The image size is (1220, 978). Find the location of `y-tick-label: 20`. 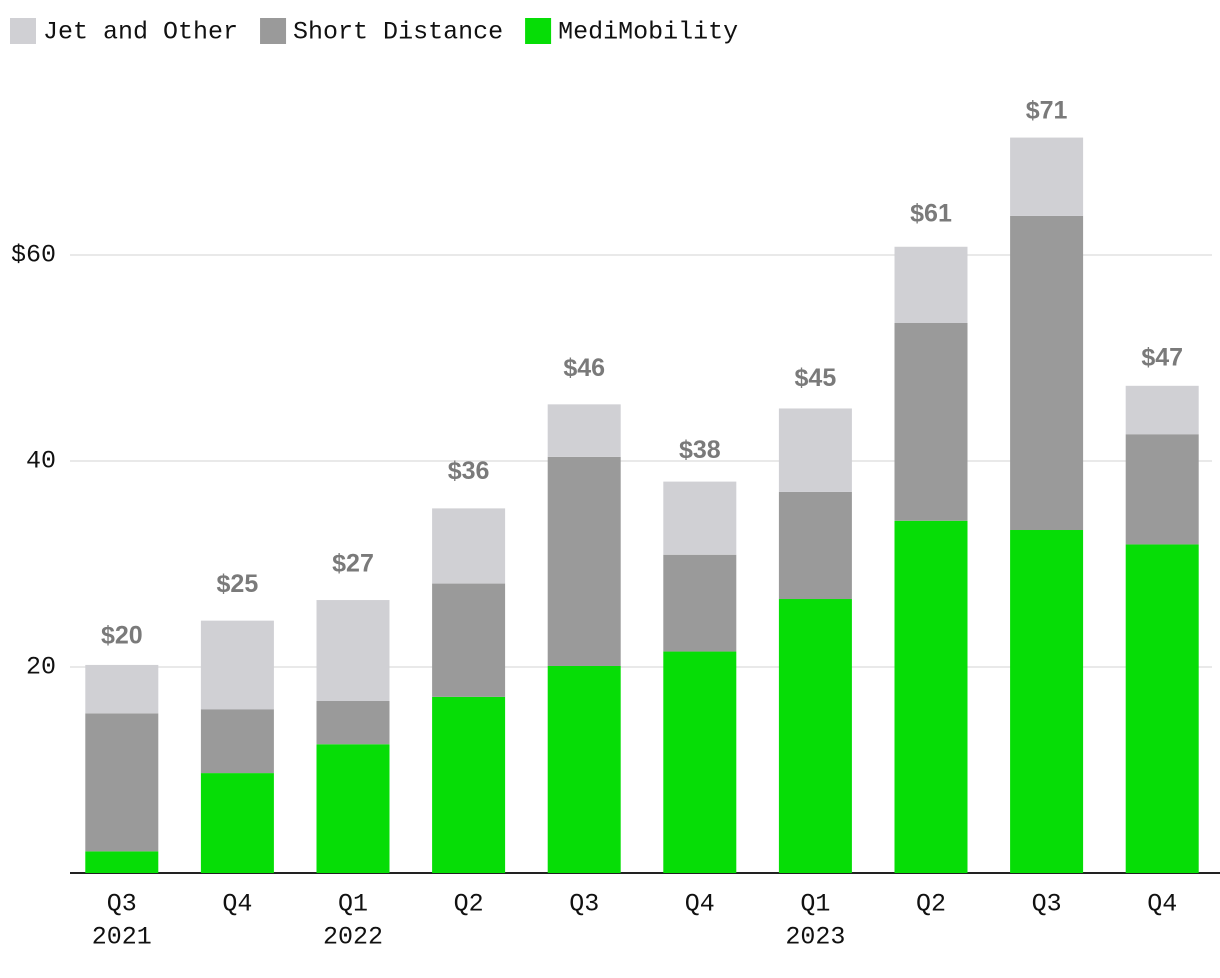

y-tick-label: 20 is located at coordinates (41, 667).